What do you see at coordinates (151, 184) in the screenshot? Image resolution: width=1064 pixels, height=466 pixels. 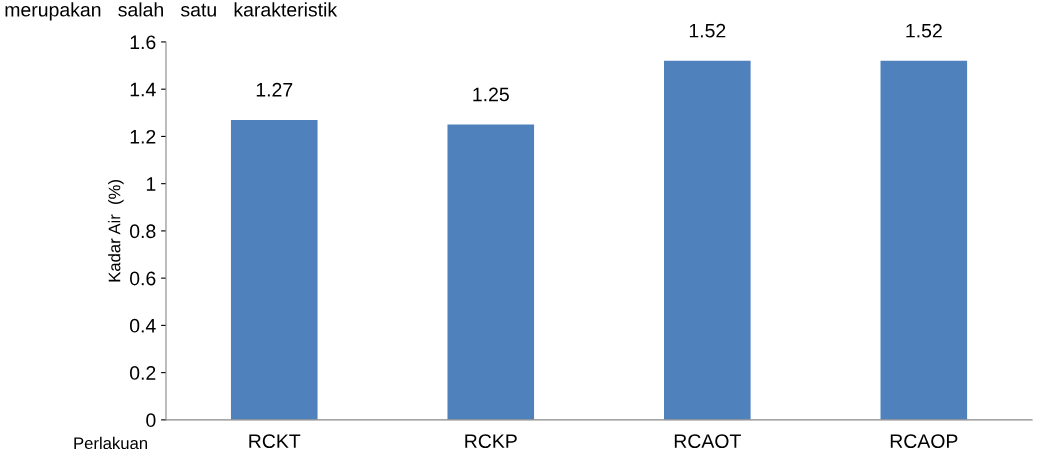 I see `y-tick-label: 1` at bounding box center [151, 184].